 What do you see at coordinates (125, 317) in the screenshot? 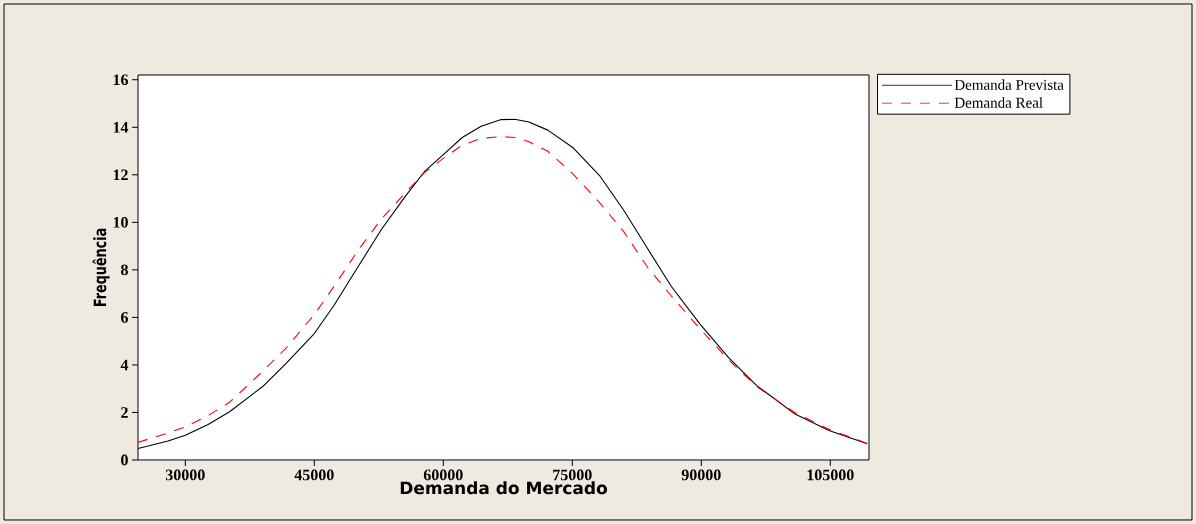
I see `y-tick-label: 6` at bounding box center [125, 317].